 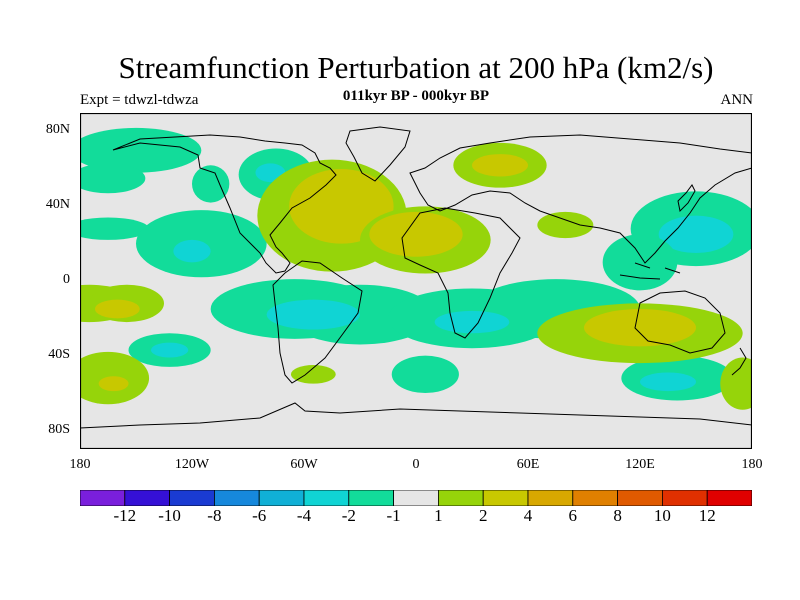 I want to click on colorbar, so click(x=416, y=498).